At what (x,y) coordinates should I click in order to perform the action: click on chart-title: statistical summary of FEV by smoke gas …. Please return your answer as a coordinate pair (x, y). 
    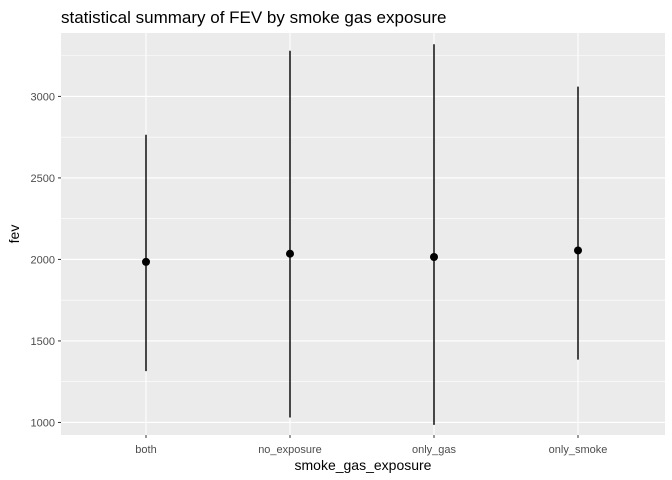
    Looking at the image, I should click on (253, 17).